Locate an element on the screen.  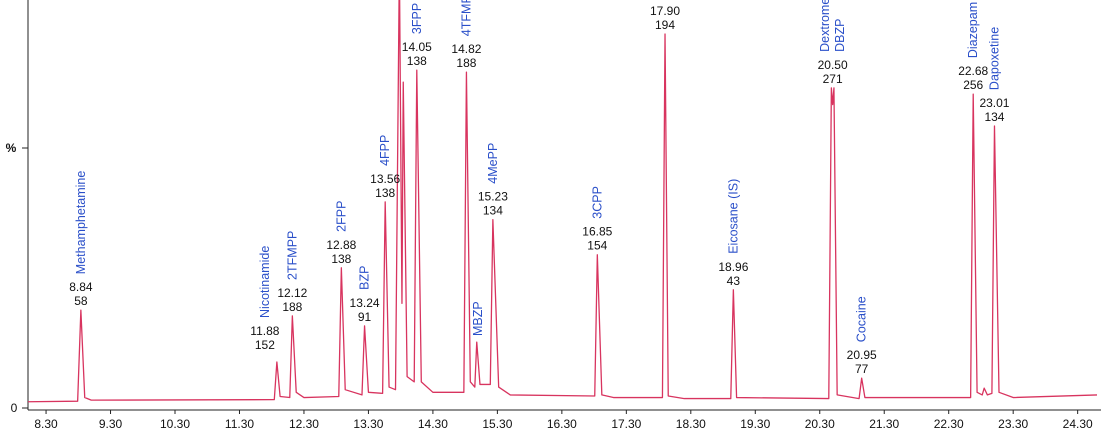
peak-mz-label: 43 is located at coordinates (734, 281).